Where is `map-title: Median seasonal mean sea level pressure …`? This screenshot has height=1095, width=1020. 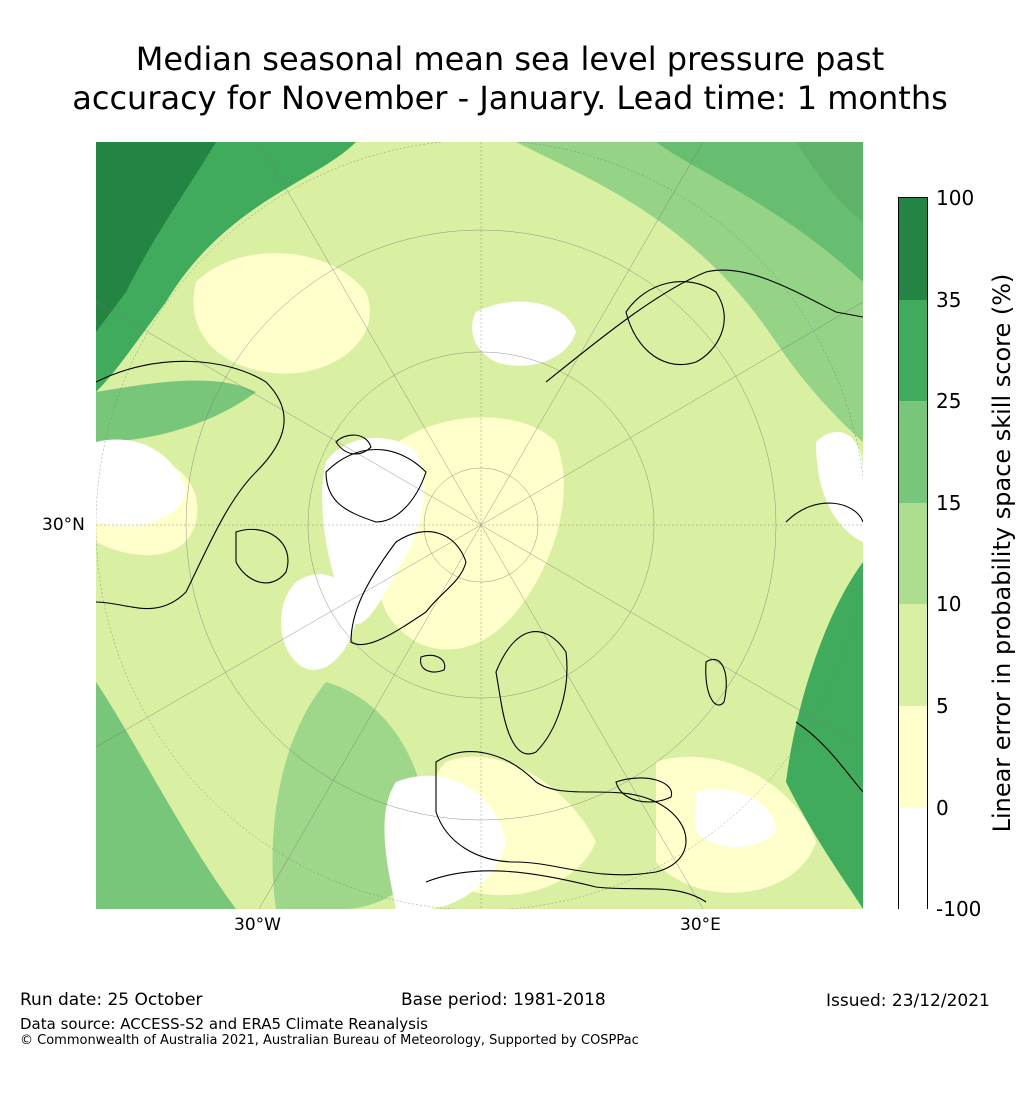 map-title: Median seasonal mean sea level pressure … is located at coordinates (510, 79).